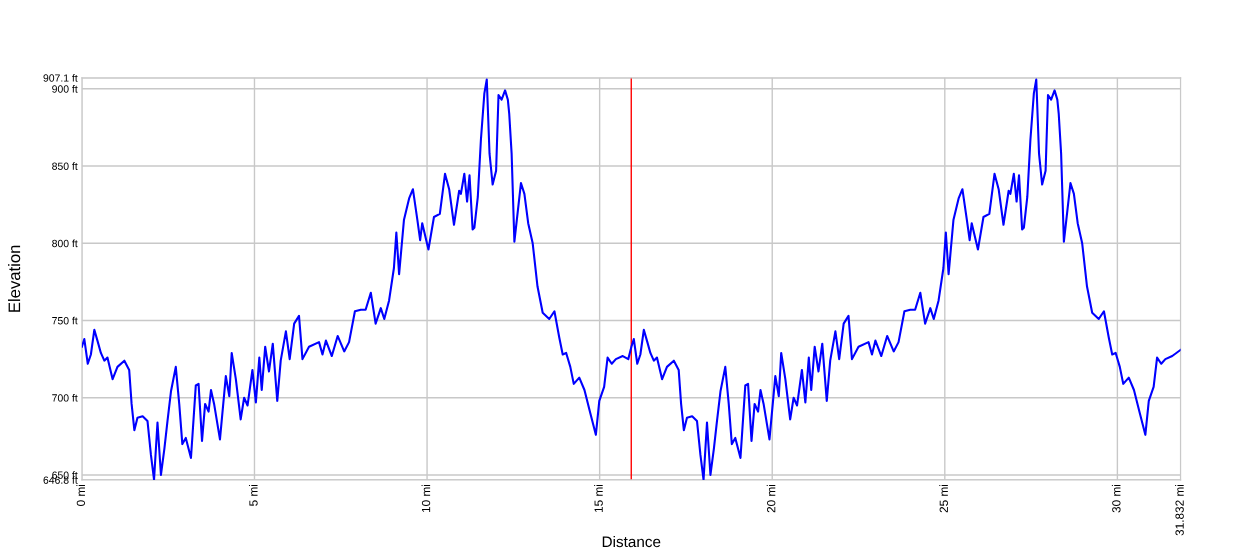  What do you see at coordinates (943, 498) in the screenshot?
I see `x-tick-label: 25 mi` at bounding box center [943, 498].